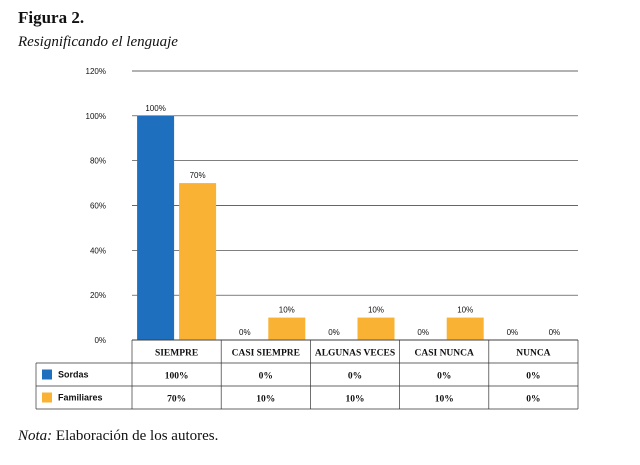  What do you see at coordinates (98, 161) in the screenshot?
I see `y-tick-label: 80%` at bounding box center [98, 161].